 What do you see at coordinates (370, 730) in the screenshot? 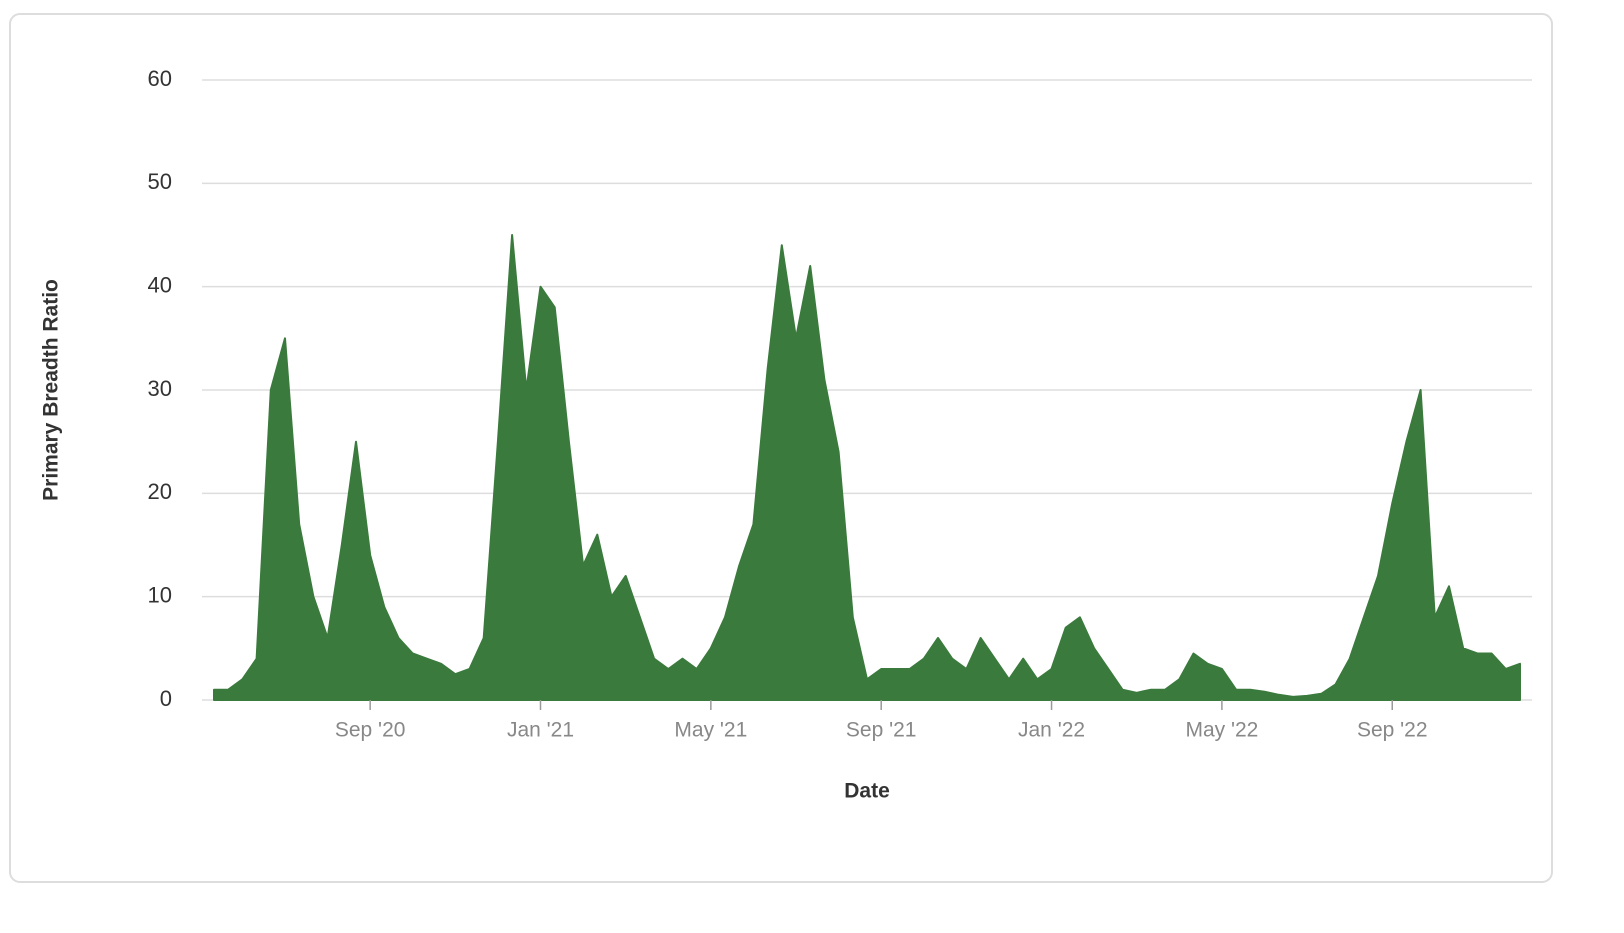
I see `x-tick-label: Sep '20` at bounding box center [370, 730].